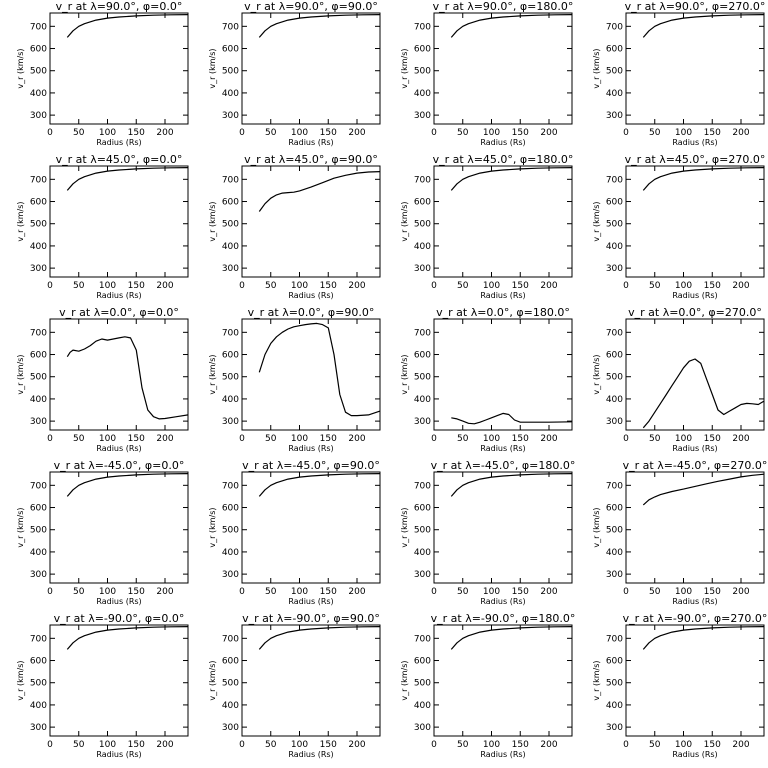 The image size is (768, 768). What do you see at coordinates (695, 618) in the screenshot?
I see `panel-title: v_r at λ=-90.0°, φ=270.0°` at bounding box center [695, 618].